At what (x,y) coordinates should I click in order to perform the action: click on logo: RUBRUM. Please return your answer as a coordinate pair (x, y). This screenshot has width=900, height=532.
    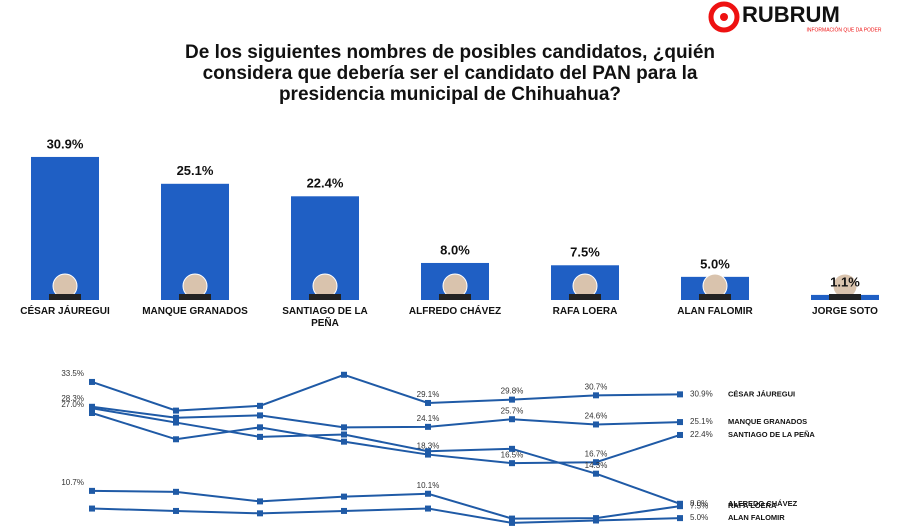
    Looking at the image, I should click on (791, 14).